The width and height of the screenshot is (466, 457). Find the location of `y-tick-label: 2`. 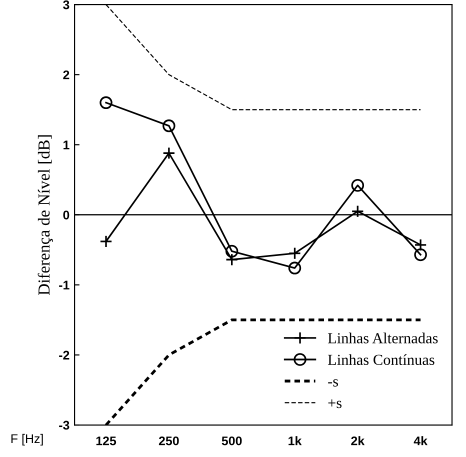

y-tick-label: 2 is located at coordinates (66, 75).